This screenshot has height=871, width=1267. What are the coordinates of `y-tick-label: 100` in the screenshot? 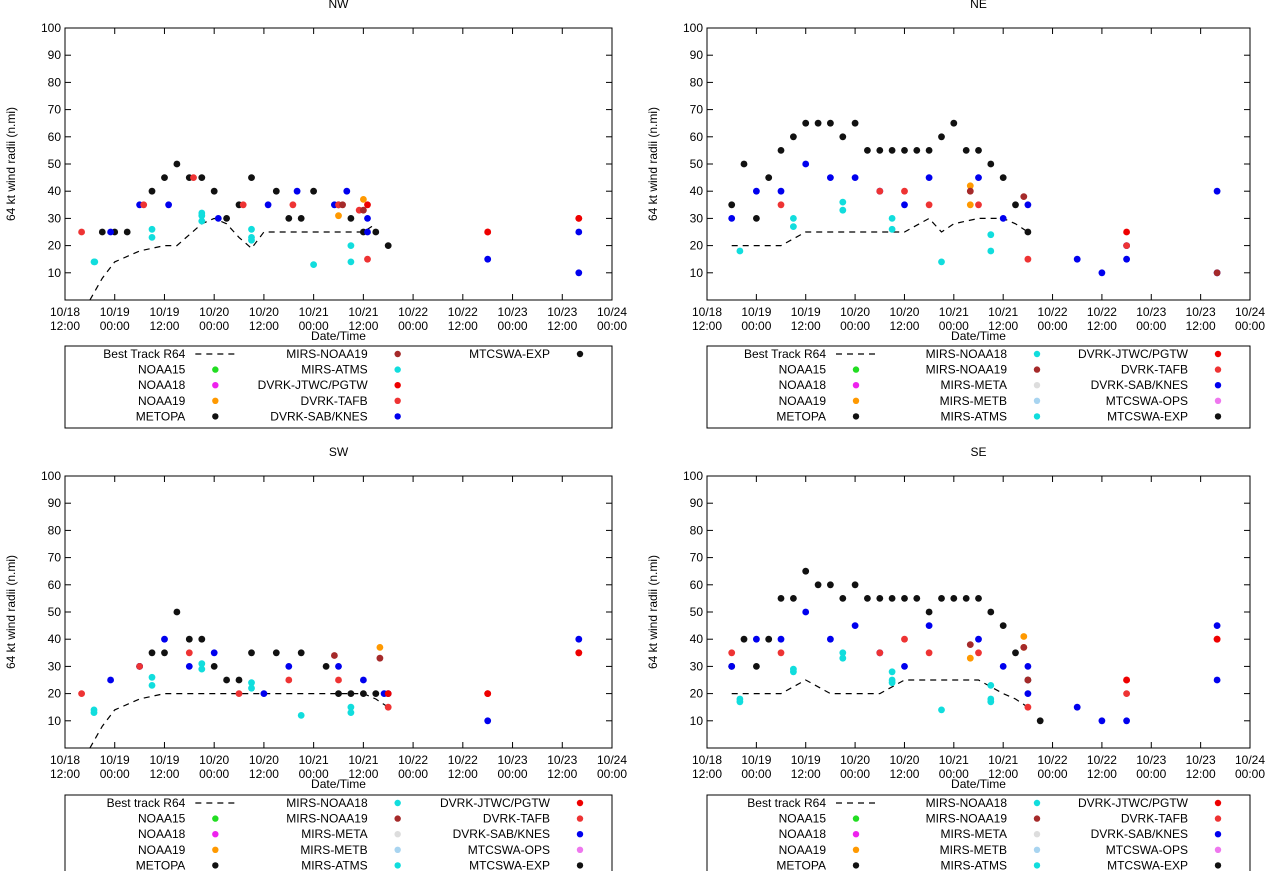 It's located at (693, 476).